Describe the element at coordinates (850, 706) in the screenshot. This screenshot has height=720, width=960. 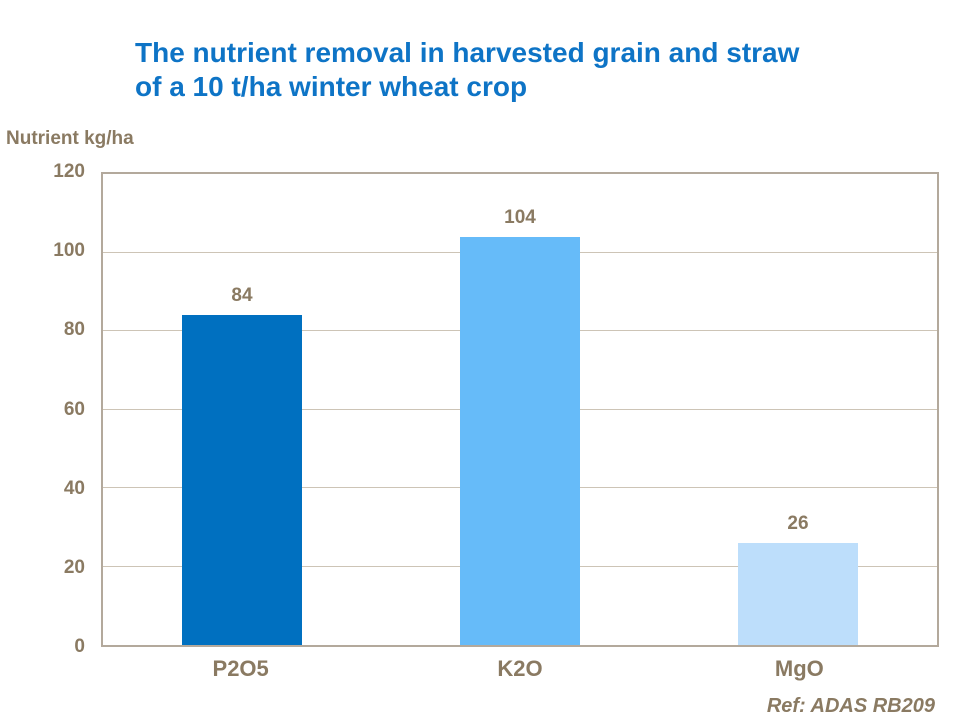
I see `ref-note: Ref: ADAS RB209` at that location.